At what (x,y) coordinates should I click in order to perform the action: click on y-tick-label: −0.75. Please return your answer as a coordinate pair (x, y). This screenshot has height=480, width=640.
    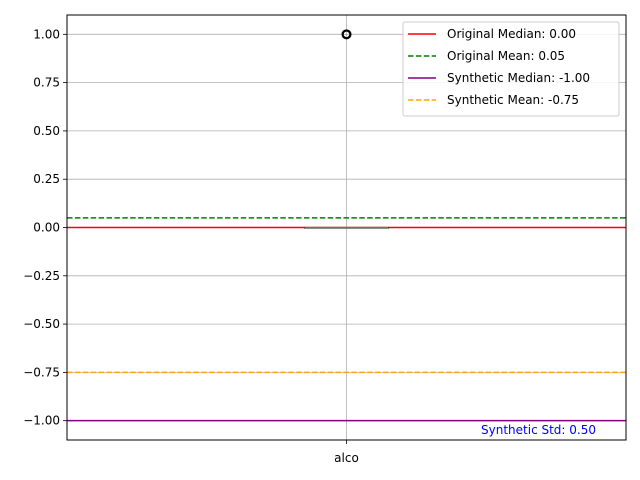
    Looking at the image, I should click on (41, 372).